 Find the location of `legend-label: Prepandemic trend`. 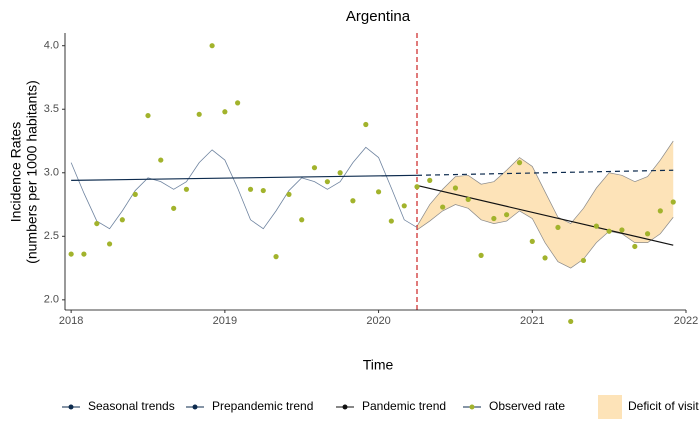

legend-label: Prepandemic trend is located at coordinates (262, 406).